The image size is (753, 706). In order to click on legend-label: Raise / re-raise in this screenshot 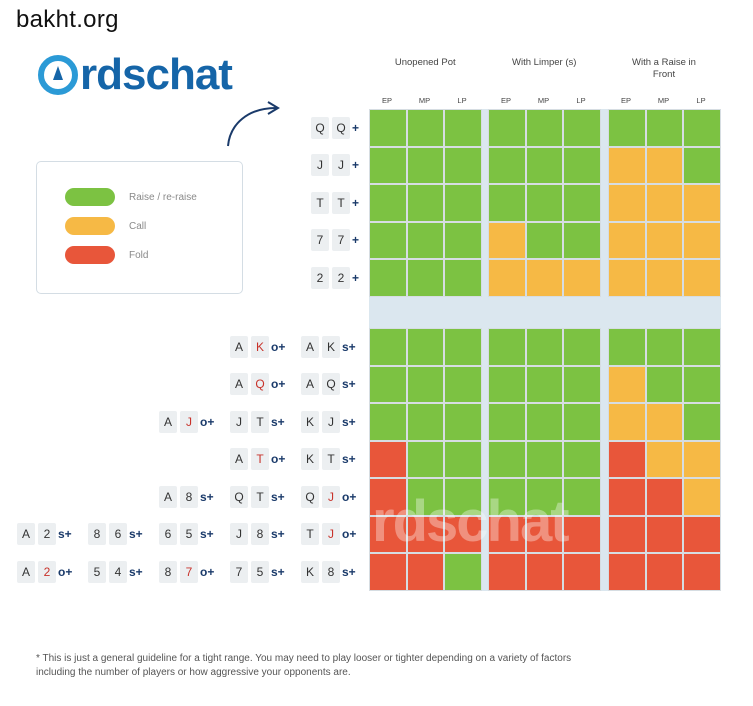, I will do `click(163, 197)`.